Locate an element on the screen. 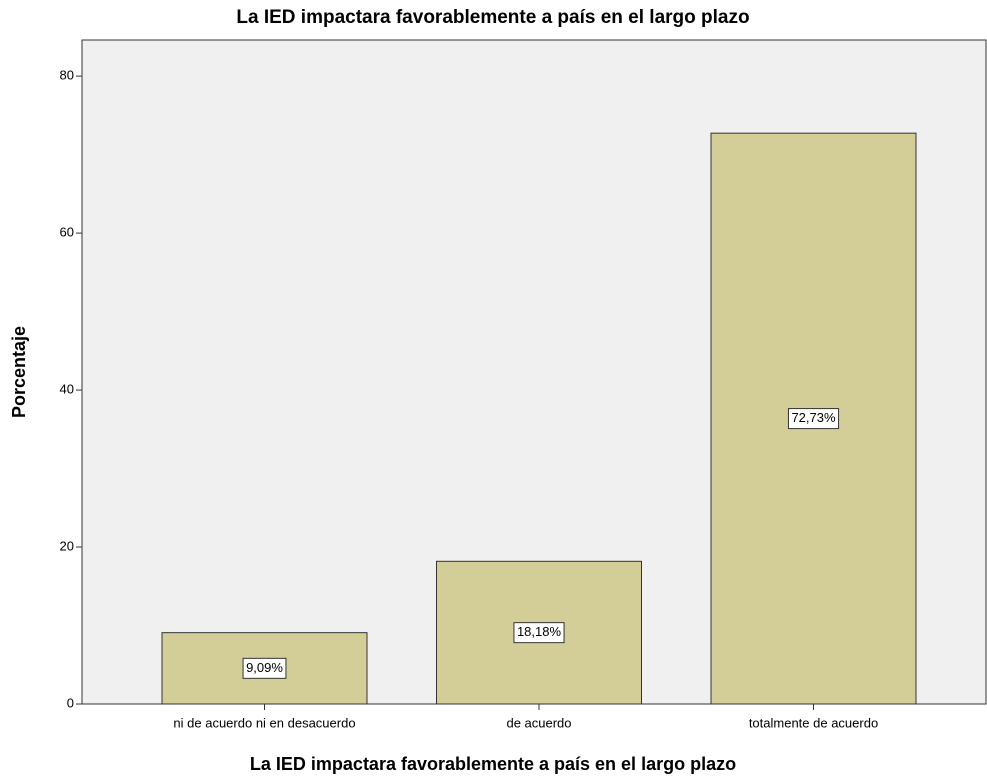 The height and width of the screenshot is (779, 987). y-tick-label: 40 is located at coordinates (67, 388).